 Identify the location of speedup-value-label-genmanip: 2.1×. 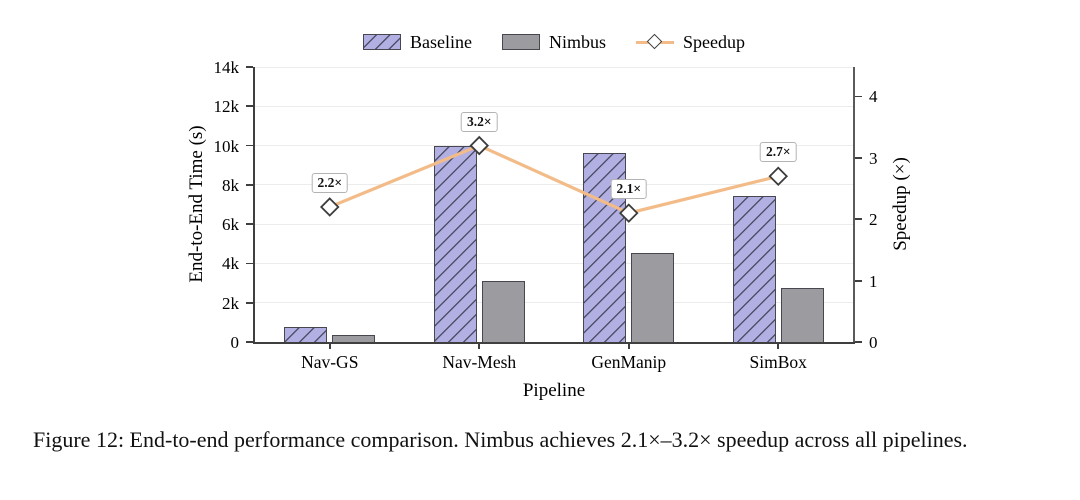
(629, 189).